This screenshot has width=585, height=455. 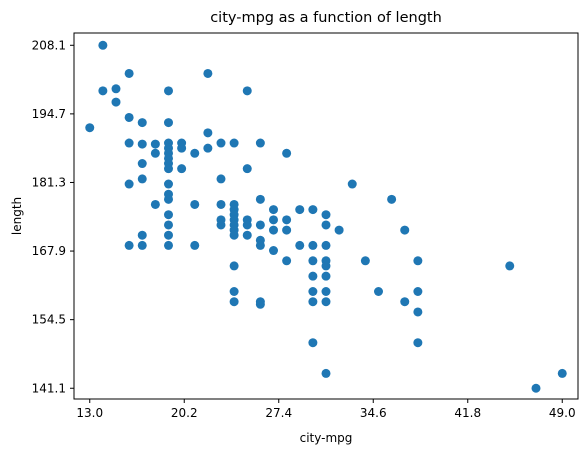 I want to click on x-axis-label: city-mpg, so click(x=326, y=438).